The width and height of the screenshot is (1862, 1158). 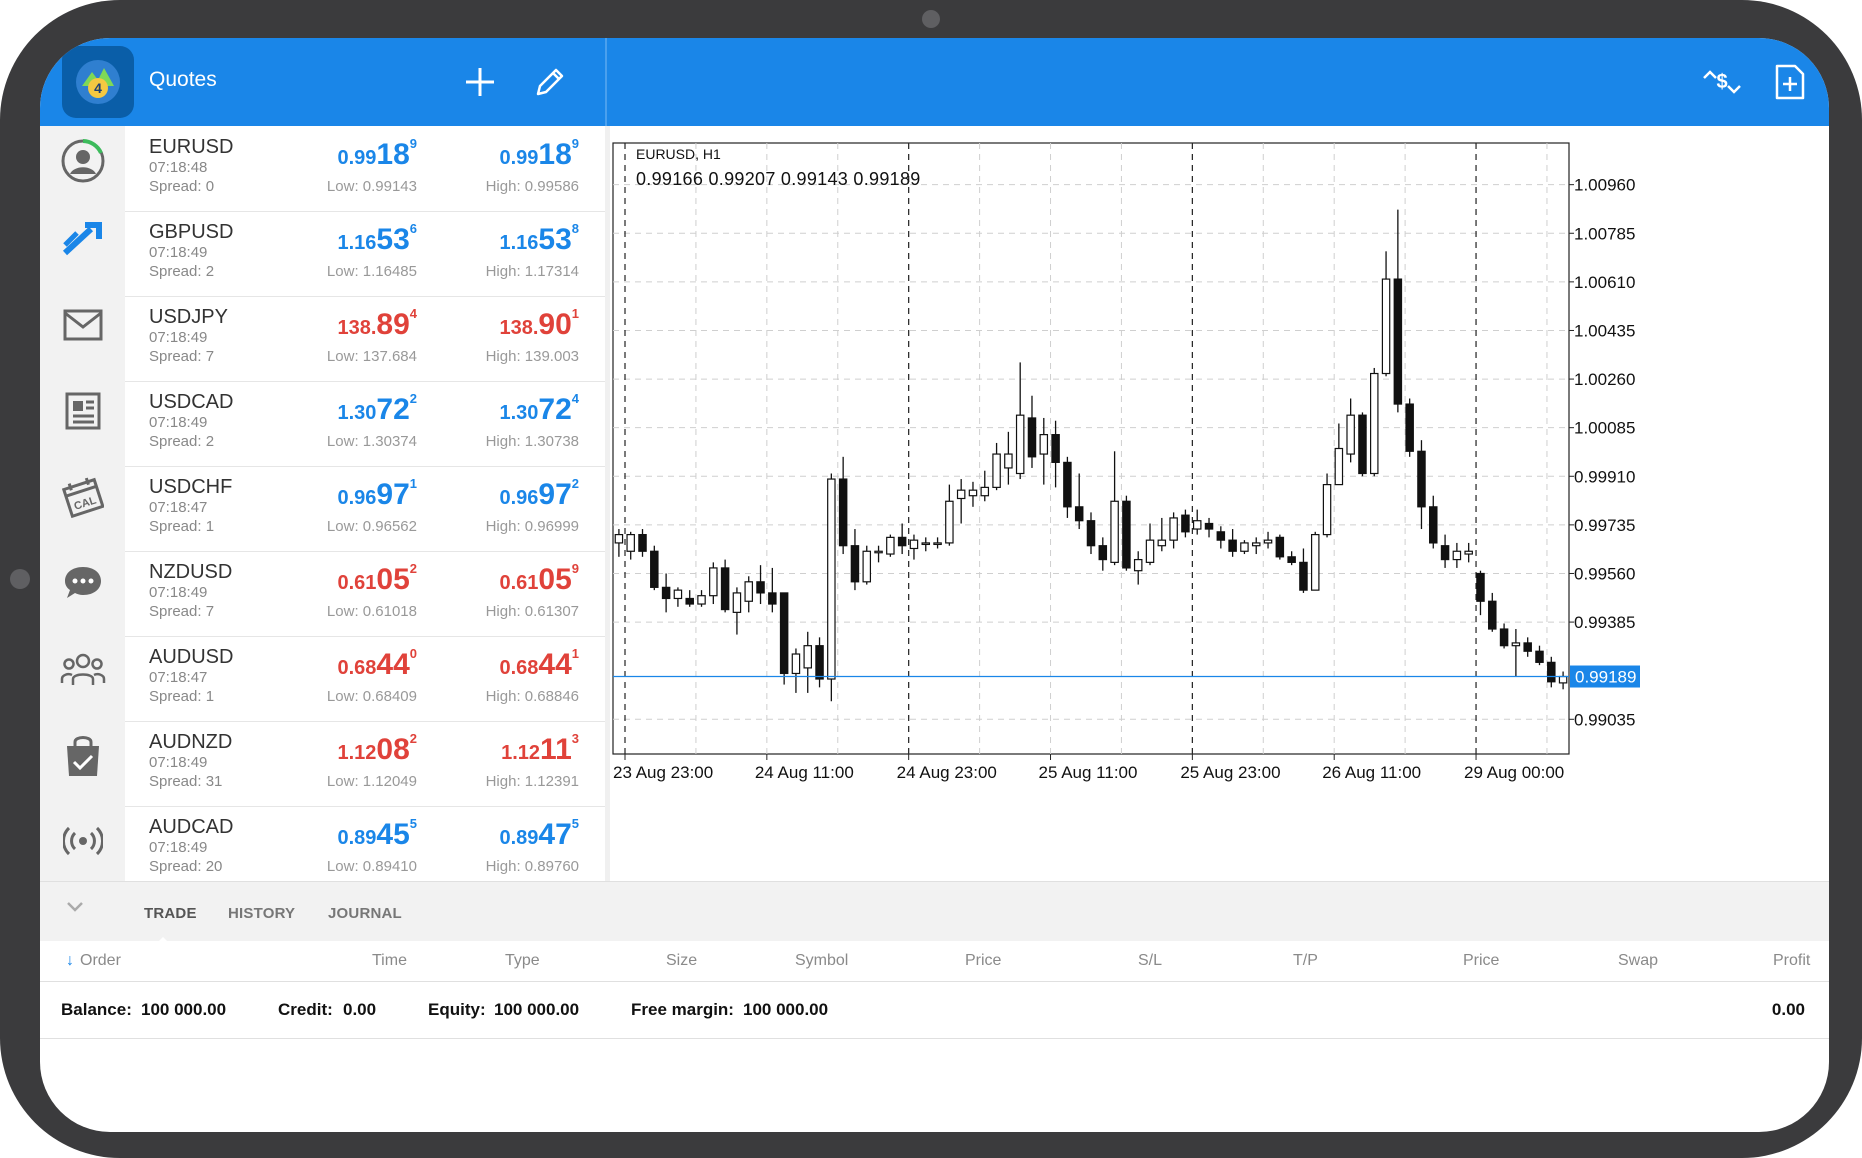 I want to click on quote-spread: Spread: 31, so click(x=186, y=781).